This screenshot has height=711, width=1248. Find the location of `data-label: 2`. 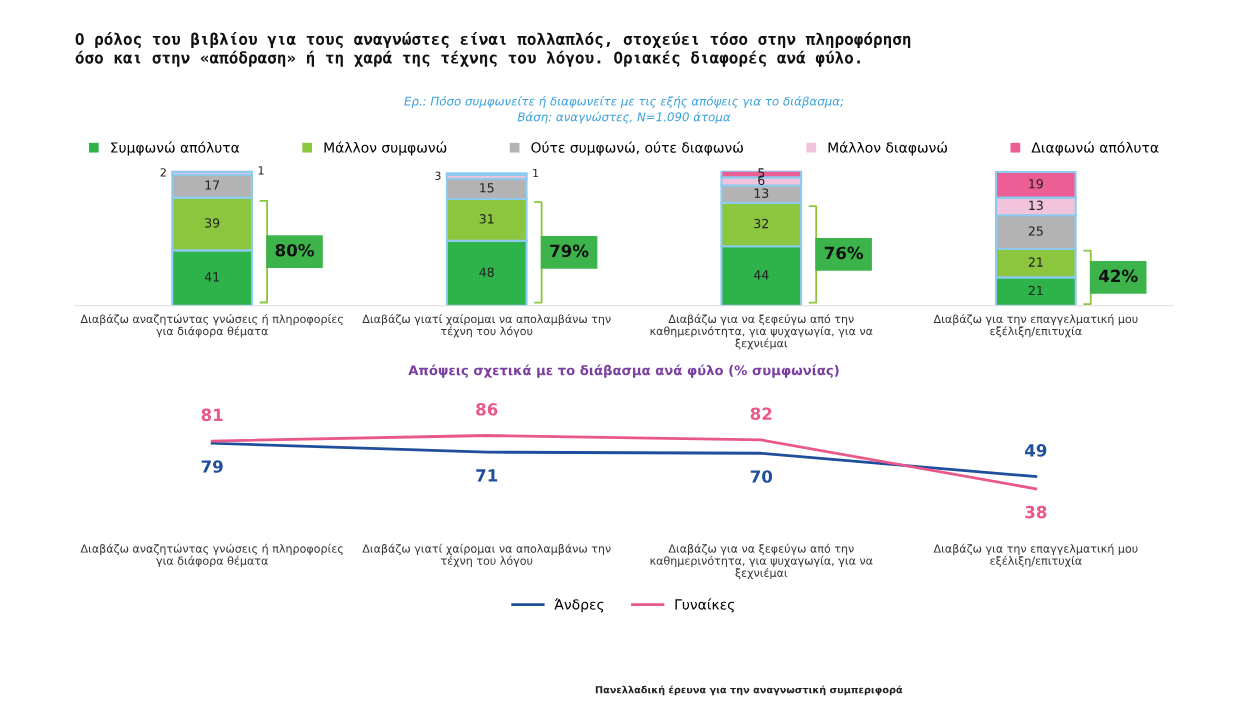

data-label: 2 is located at coordinates (163, 172).